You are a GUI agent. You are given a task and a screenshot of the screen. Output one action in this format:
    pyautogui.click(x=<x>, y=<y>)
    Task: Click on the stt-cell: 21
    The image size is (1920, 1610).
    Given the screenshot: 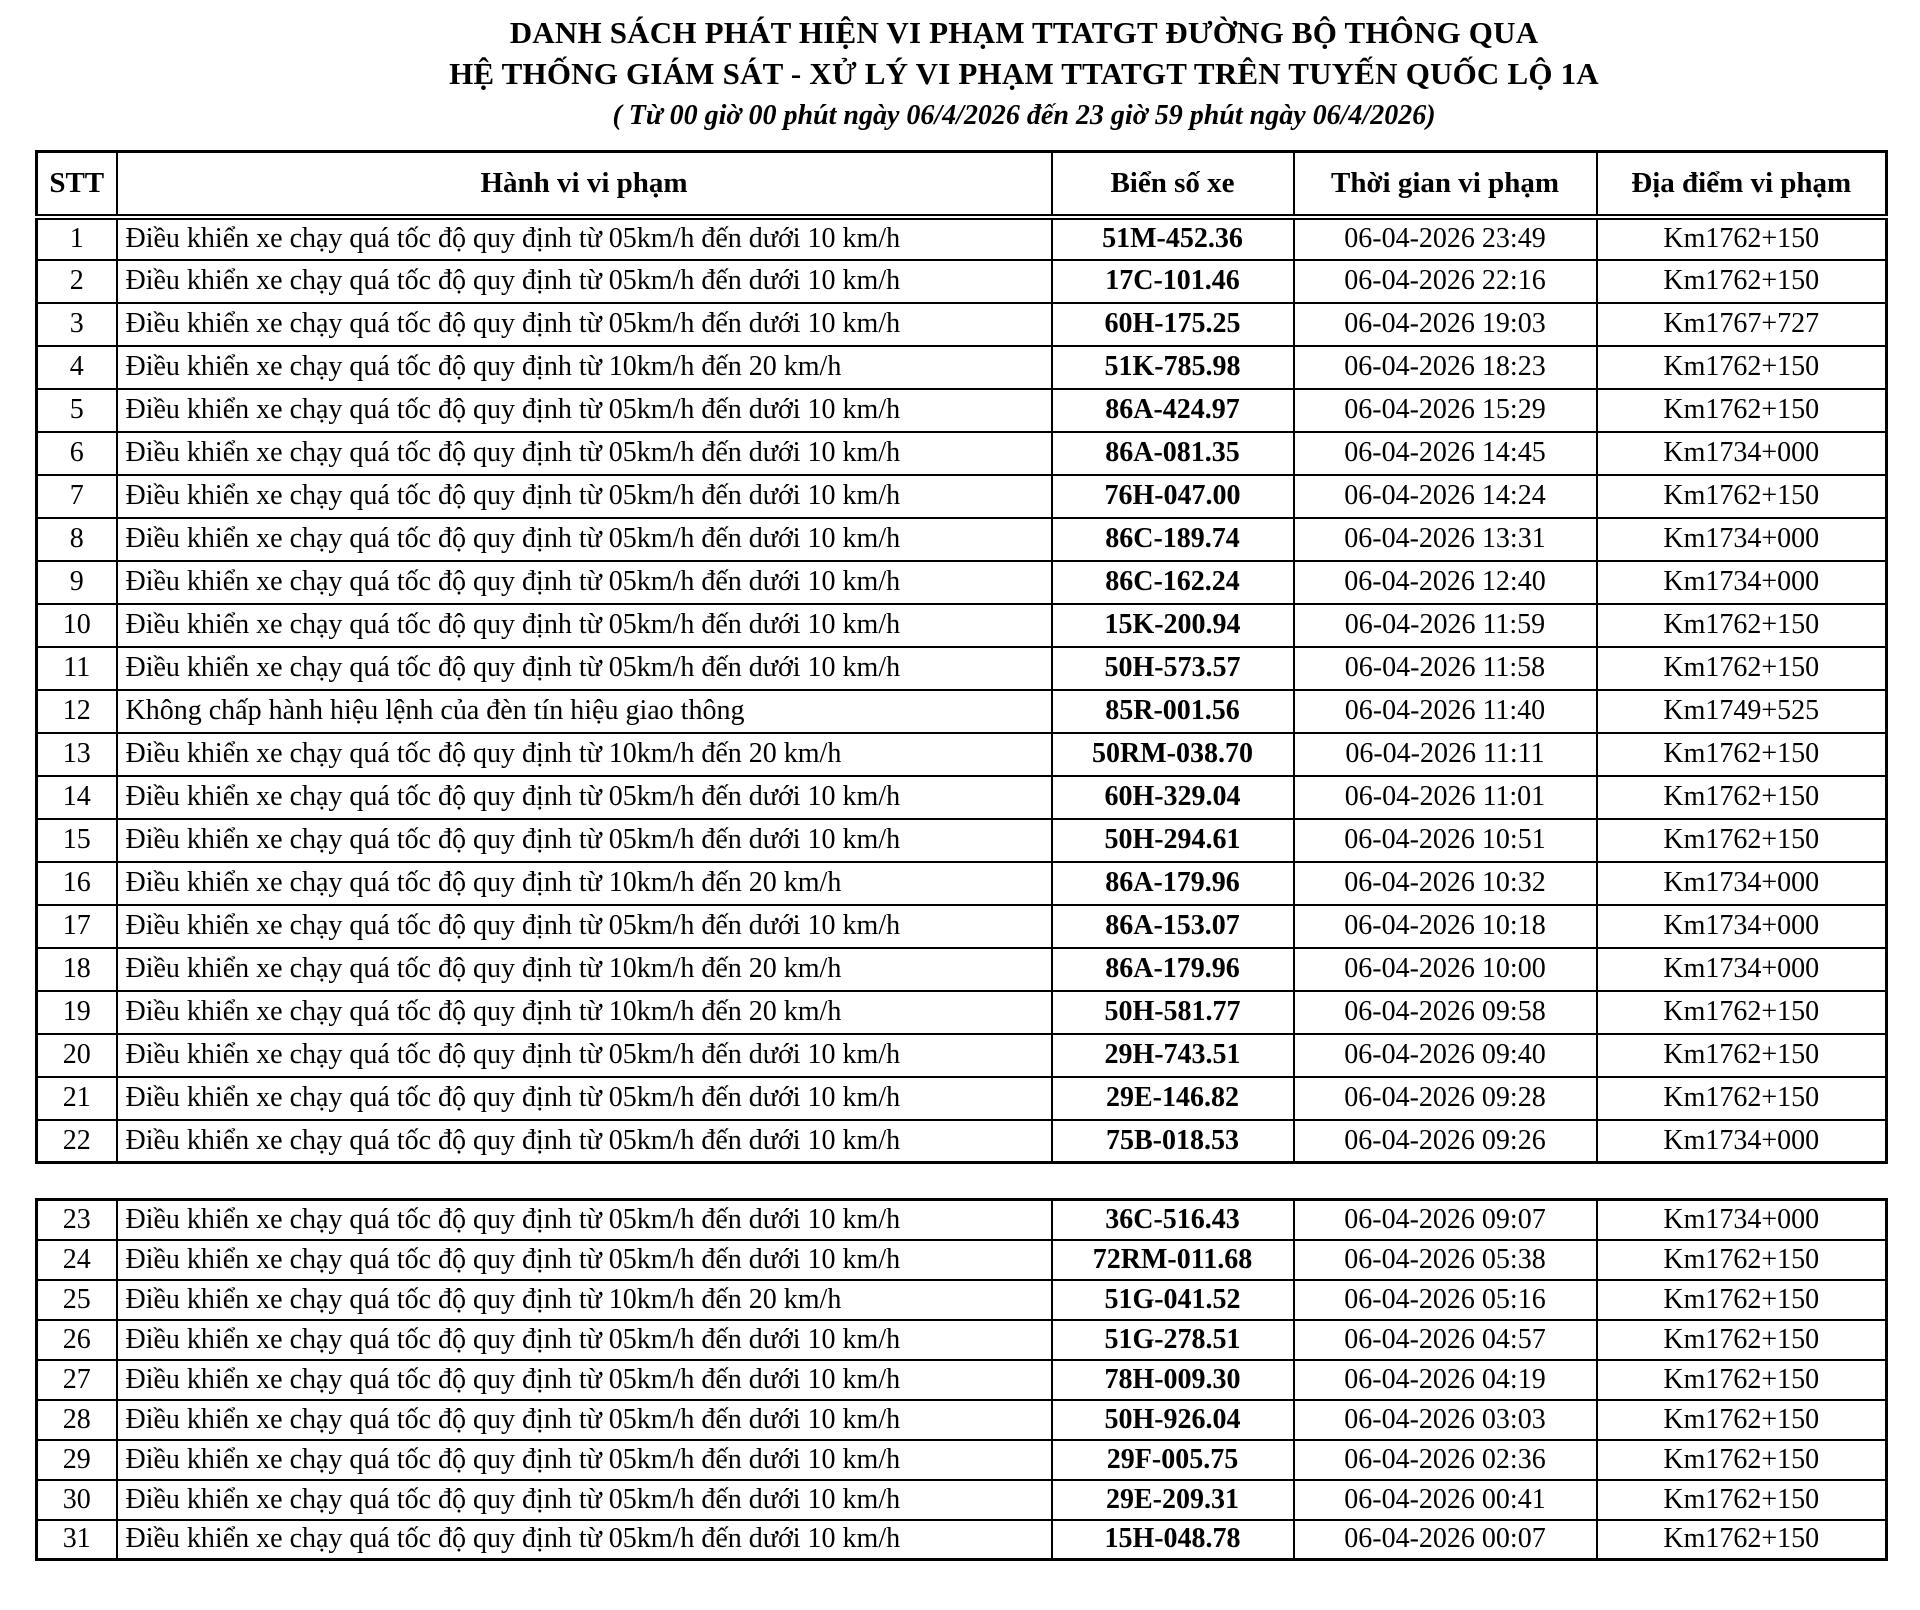 What is the action you would take?
    pyautogui.click(x=76, y=1098)
    